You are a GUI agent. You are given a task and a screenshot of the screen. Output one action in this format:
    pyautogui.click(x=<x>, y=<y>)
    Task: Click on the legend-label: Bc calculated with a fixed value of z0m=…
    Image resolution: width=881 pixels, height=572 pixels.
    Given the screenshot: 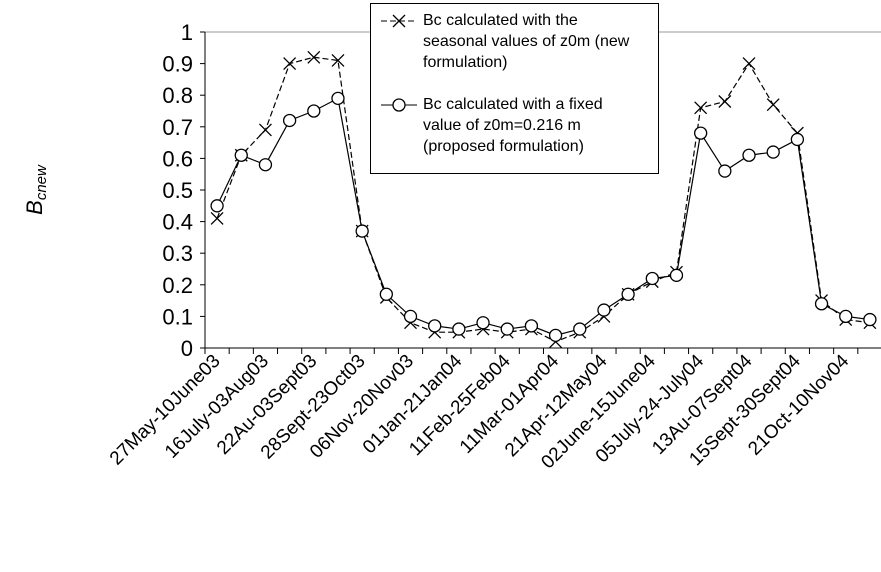 What is the action you would take?
    pyautogui.click(x=513, y=125)
    